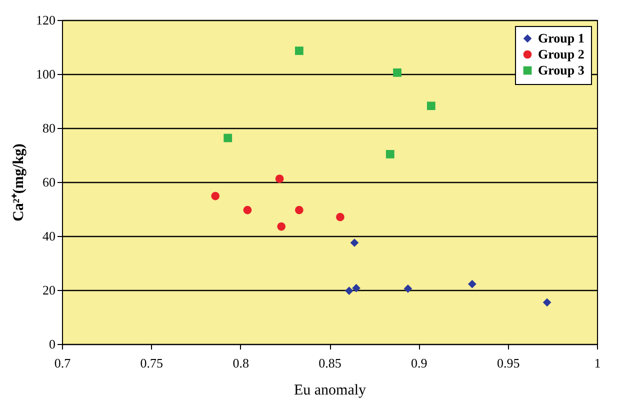 Image resolution: width=617 pixels, height=419 pixels. What do you see at coordinates (46, 20) in the screenshot?
I see `y-tick-label: 120` at bounding box center [46, 20].